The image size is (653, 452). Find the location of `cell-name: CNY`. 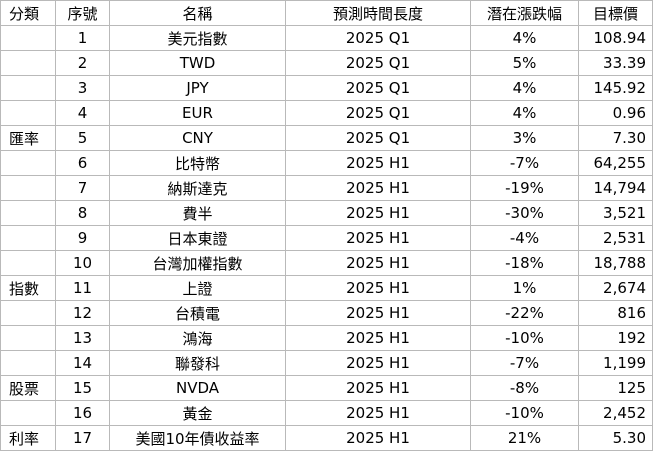

cell-name: CNY is located at coordinates (197, 138).